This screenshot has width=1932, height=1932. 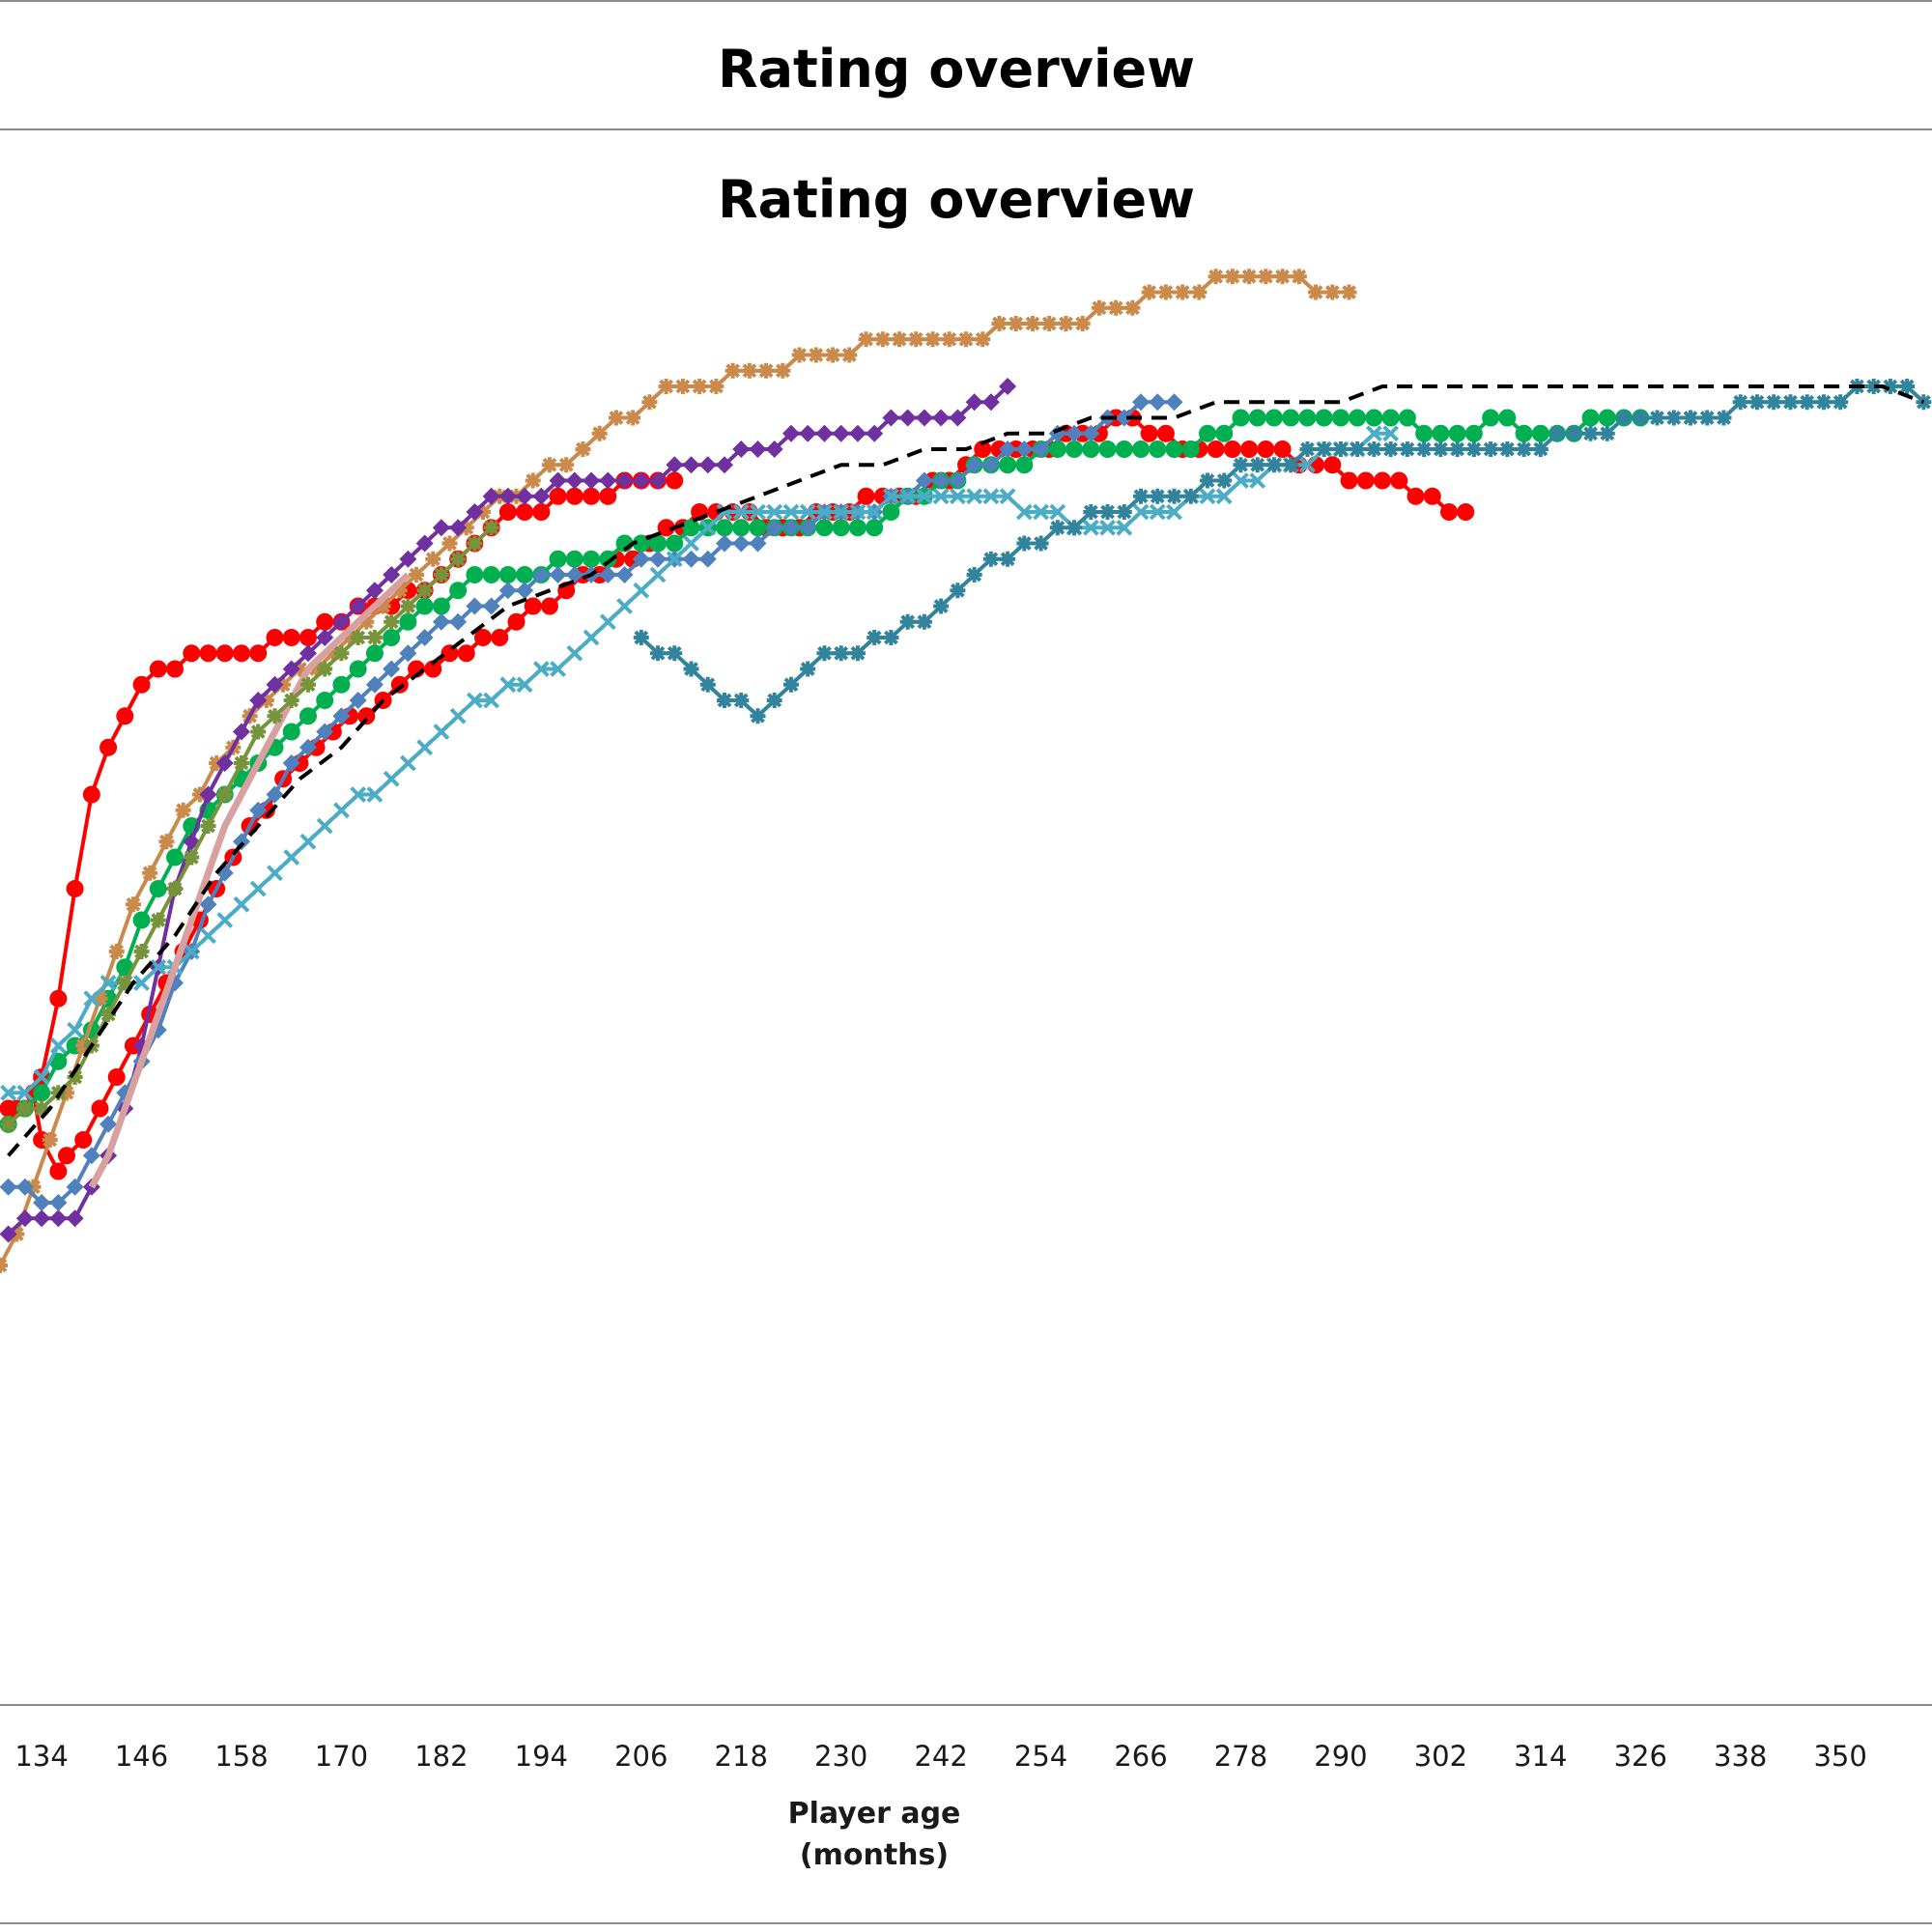 What do you see at coordinates (641, 1756) in the screenshot?
I see `x-tick-label-206: 206` at bounding box center [641, 1756].